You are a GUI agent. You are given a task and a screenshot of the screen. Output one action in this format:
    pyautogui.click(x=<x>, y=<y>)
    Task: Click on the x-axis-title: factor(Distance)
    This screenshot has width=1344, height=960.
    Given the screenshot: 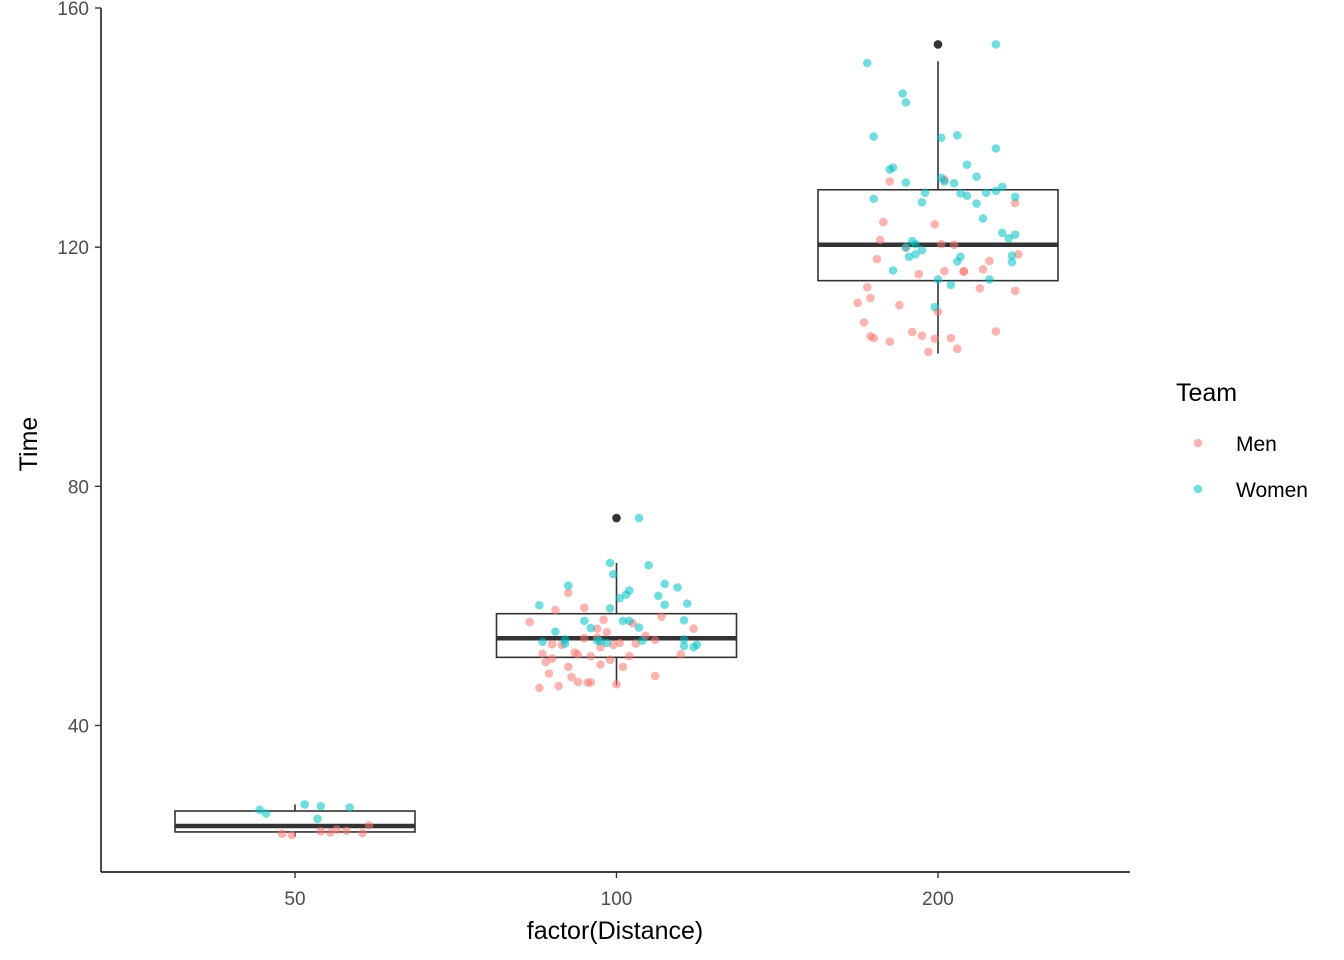 What is the action you would take?
    pyautogui.click(x=615, y=931)
    